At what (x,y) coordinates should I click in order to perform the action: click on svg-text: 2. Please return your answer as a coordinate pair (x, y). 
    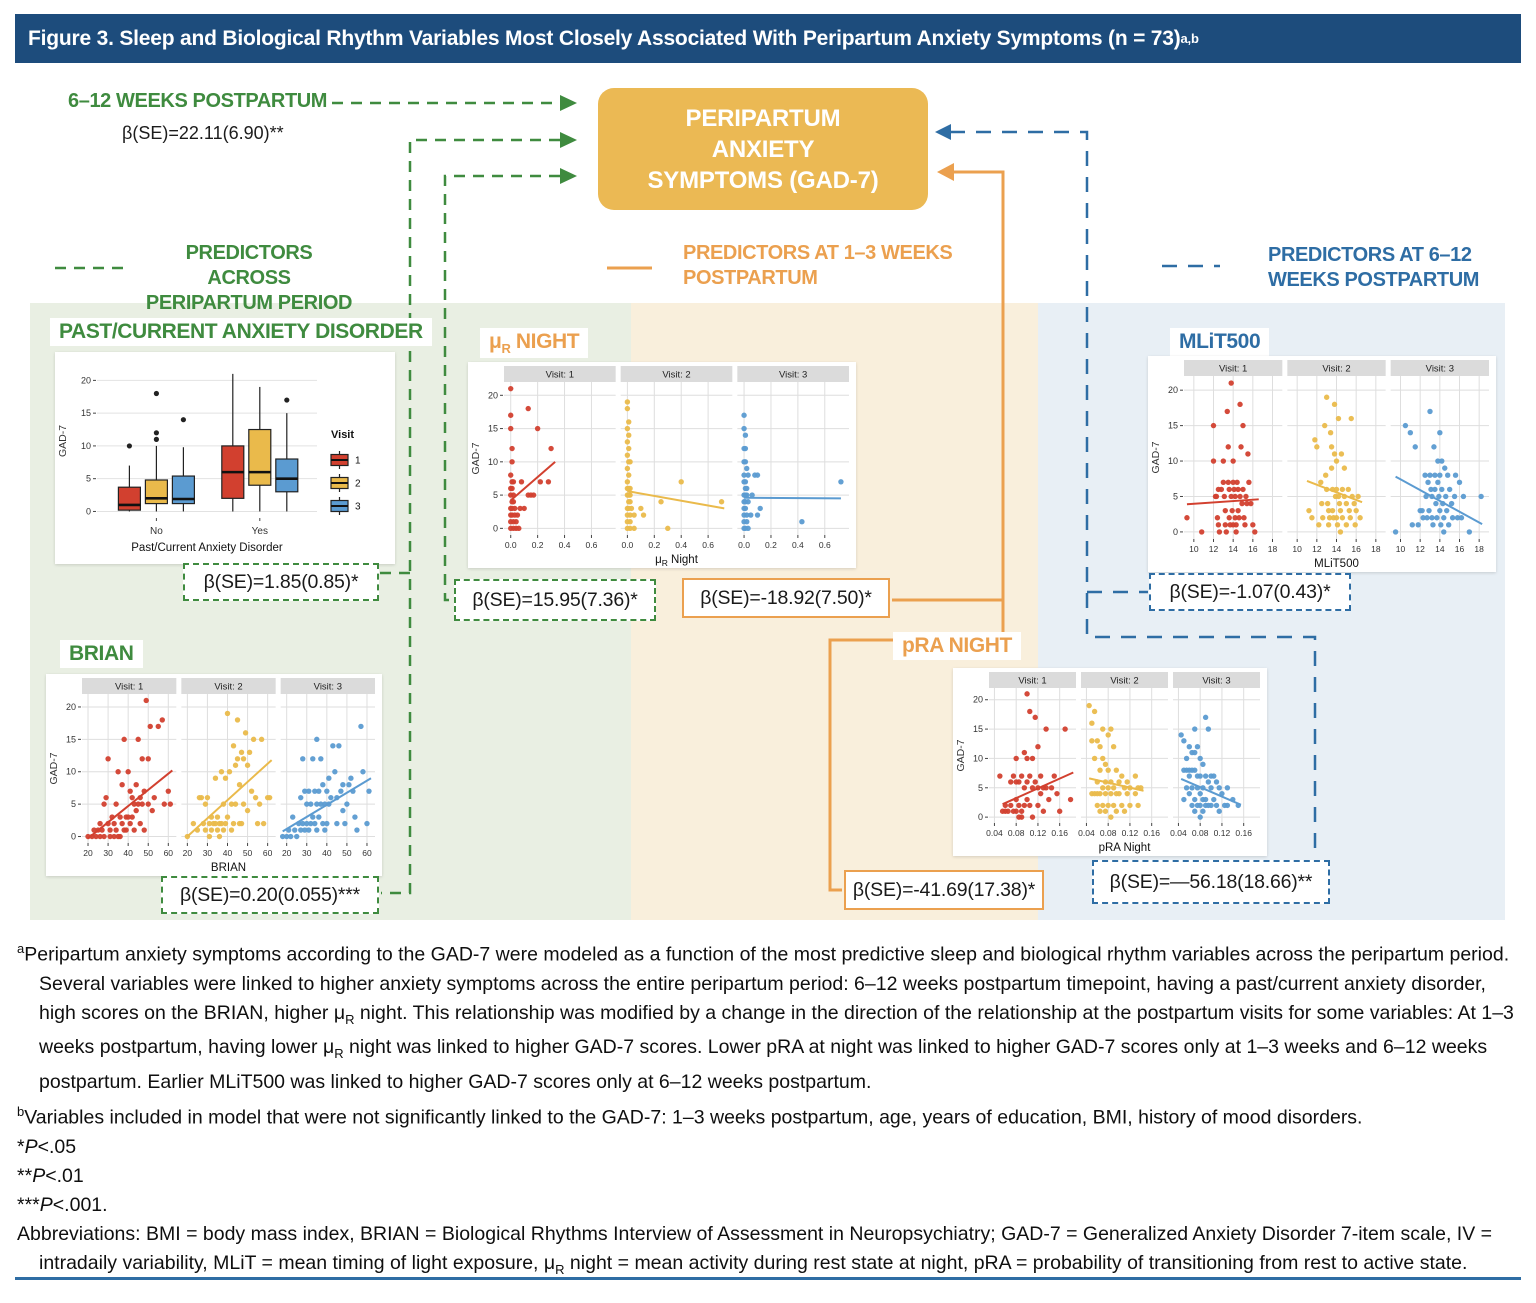
    Looking at the image, I should click on (358, 484).